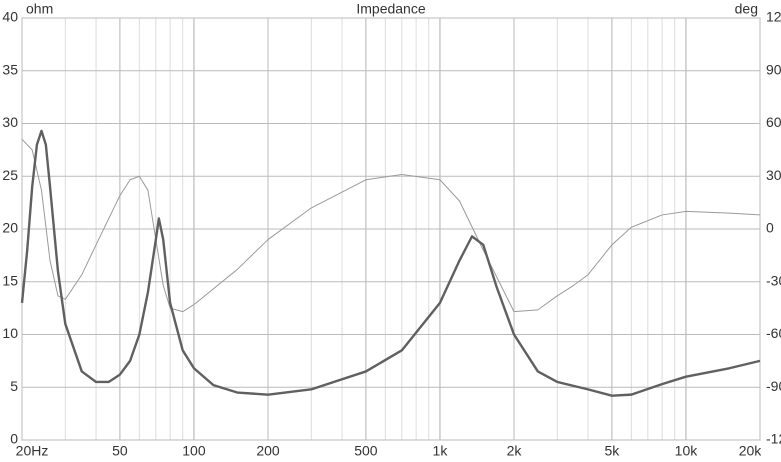 This screenshot has height=462, width=781. What do you see at coordinates (441, 451) in the screenshot?
I see `x-tick-label: 1k` at bounding box center [441, 451].